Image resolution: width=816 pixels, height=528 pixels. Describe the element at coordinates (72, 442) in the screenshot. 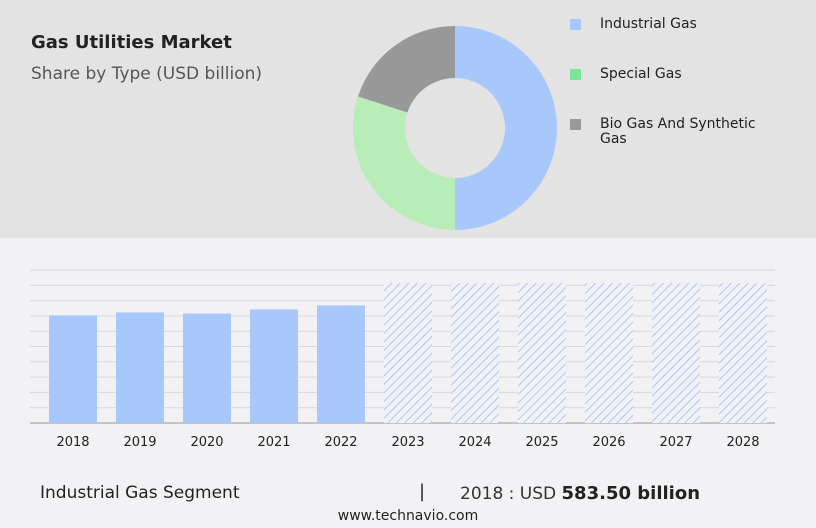

I see `x-tick-label: 2018` at that location.